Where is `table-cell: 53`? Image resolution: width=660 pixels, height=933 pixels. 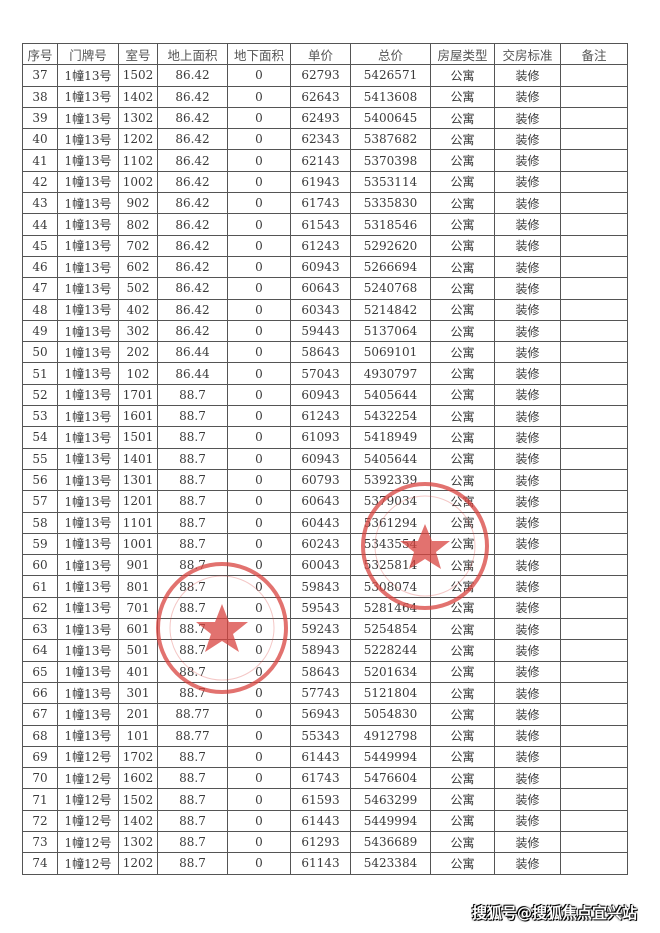
table-cell: 53 is located at coordinates (40, 416).